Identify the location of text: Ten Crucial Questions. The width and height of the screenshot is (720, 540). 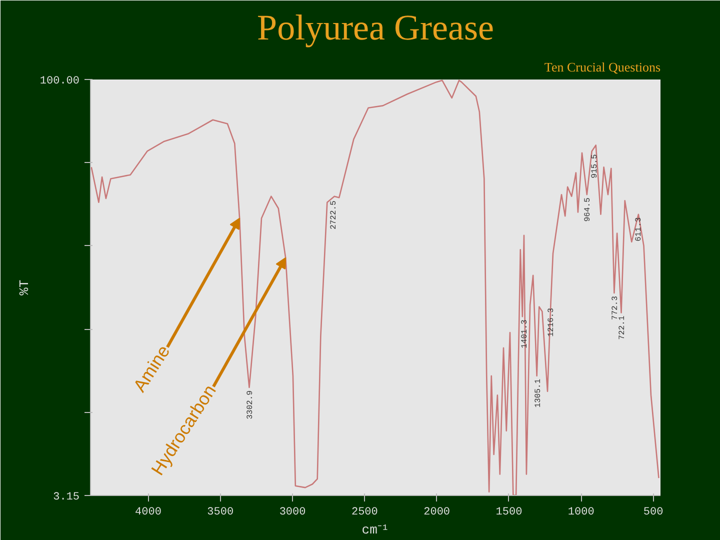
(602, 67).